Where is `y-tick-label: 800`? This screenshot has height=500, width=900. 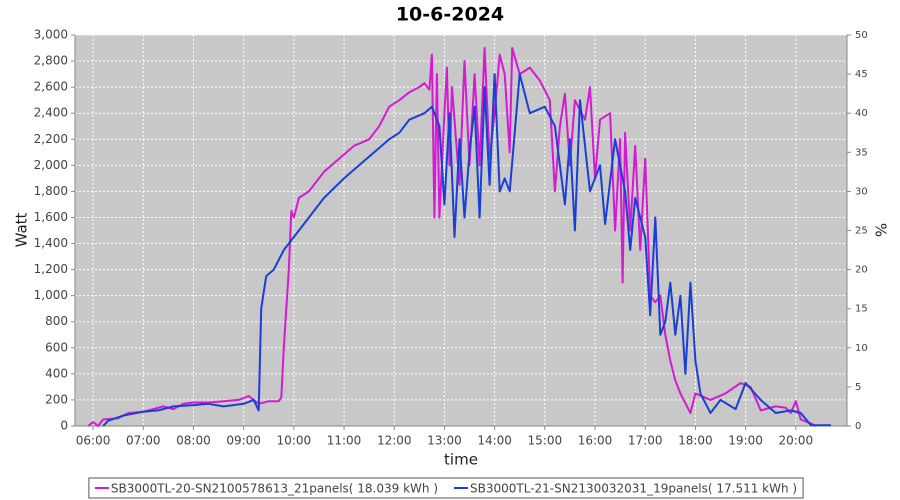 y-tick-label: 800 is located at coordinates (56, 321).